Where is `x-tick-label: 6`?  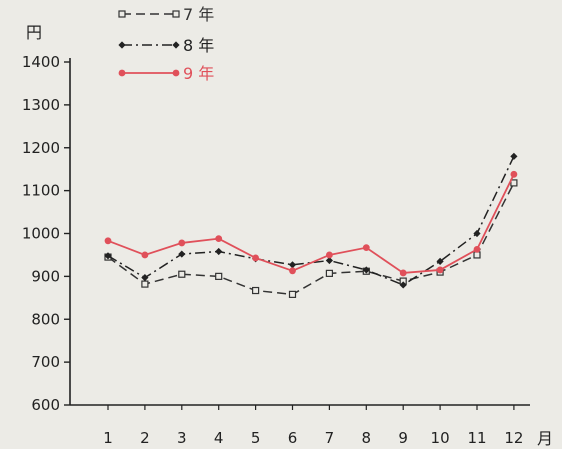
x-tick-label: 6 is located at coordinates (293, 438).